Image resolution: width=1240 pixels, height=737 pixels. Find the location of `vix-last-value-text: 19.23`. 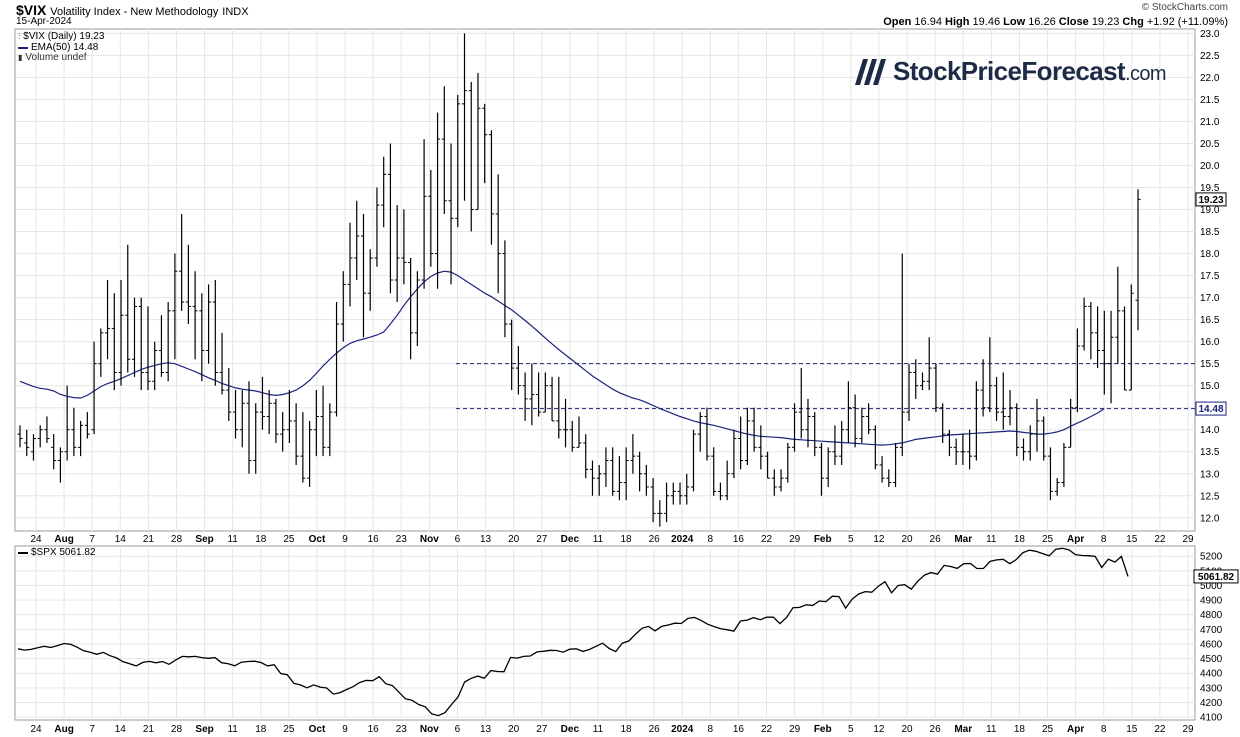

vix-last-value-text: 19.23 is located at coordinates (1210, 200).